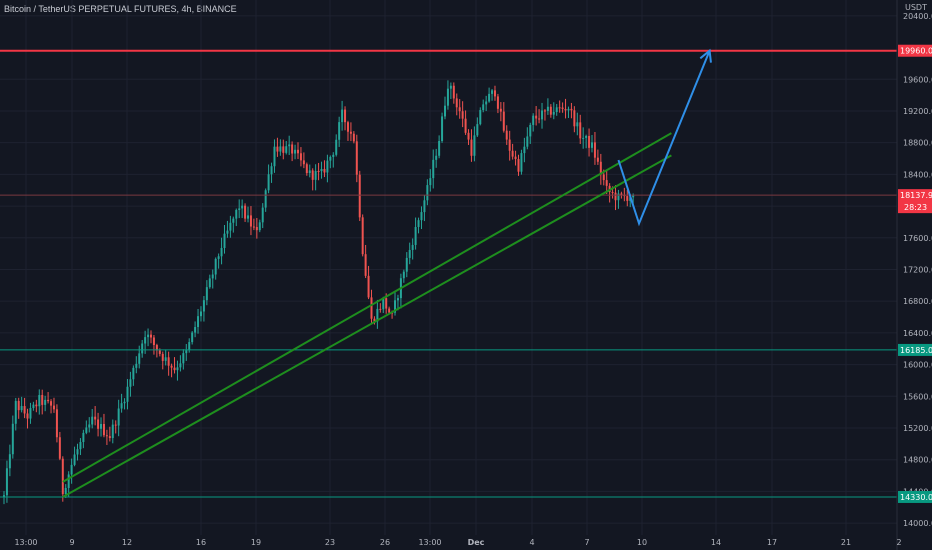  What do you see at coordinates (586, 542) in the screenshot?
I see `x-tick-label: 7` at bounding box center [586, 542].